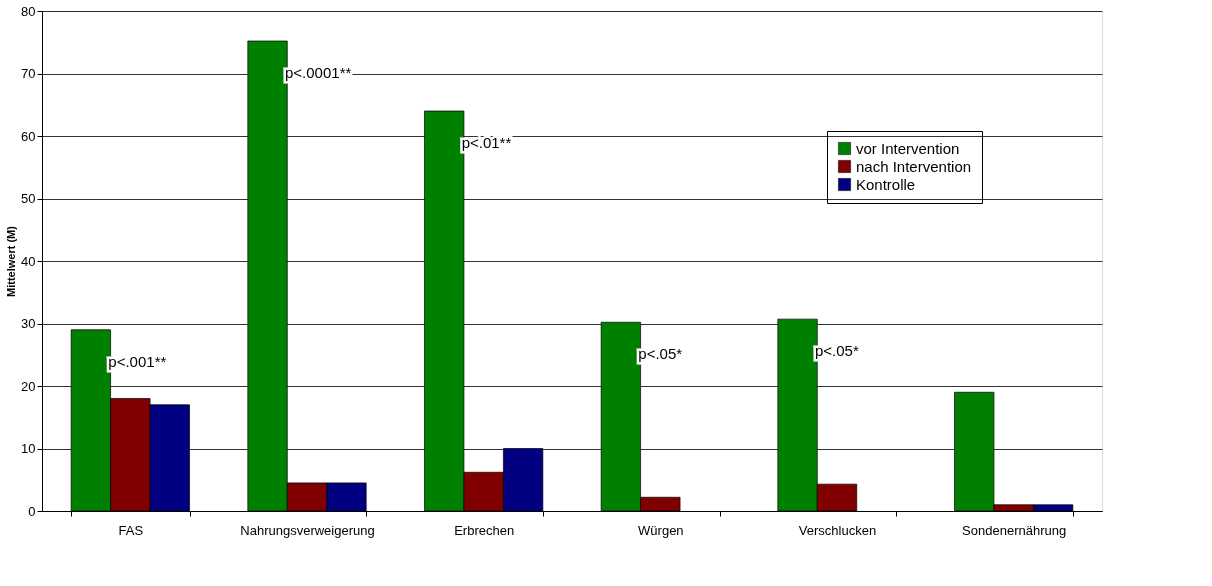 The height and width of the screenshot is (586, 1212). I want to click on y-tick-label: 60, so click(28, 136).